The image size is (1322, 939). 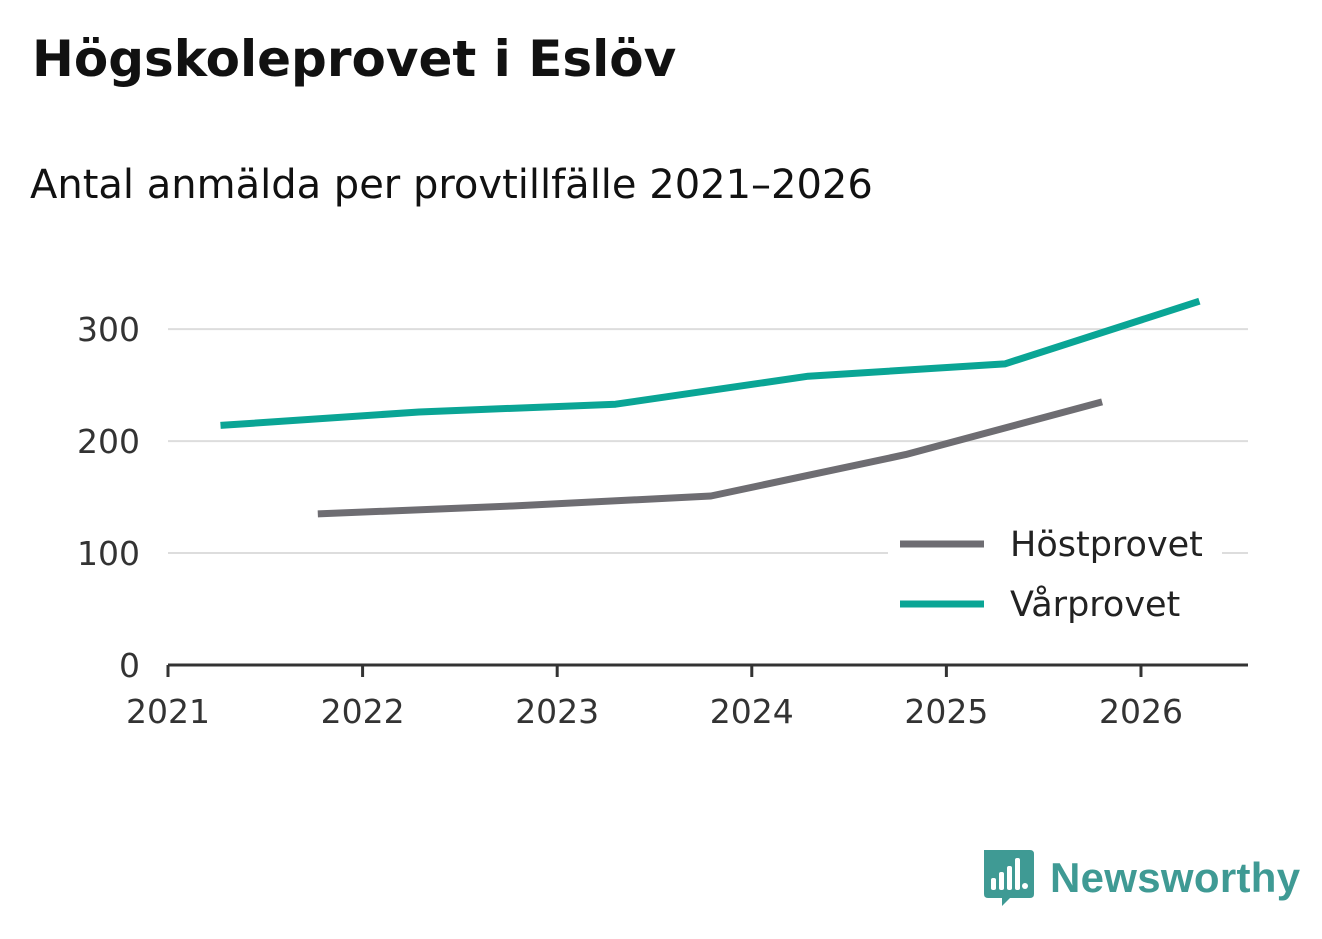 I want to click on y-axis-labels: 0 100 200 300, so click(x=108, y=497).